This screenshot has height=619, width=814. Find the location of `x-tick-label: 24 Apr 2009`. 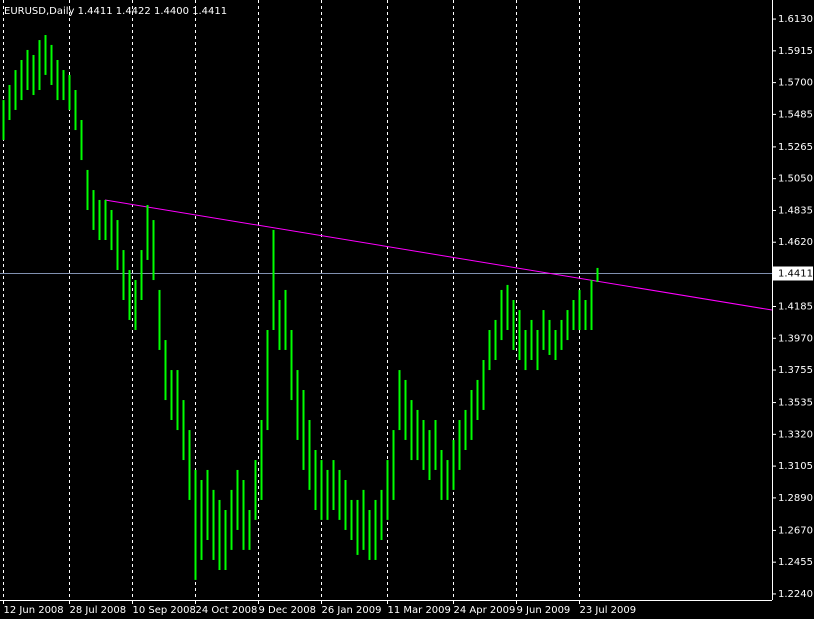

x-tick-label: 24 Apr 2009 is located at coordinates (485, 610).